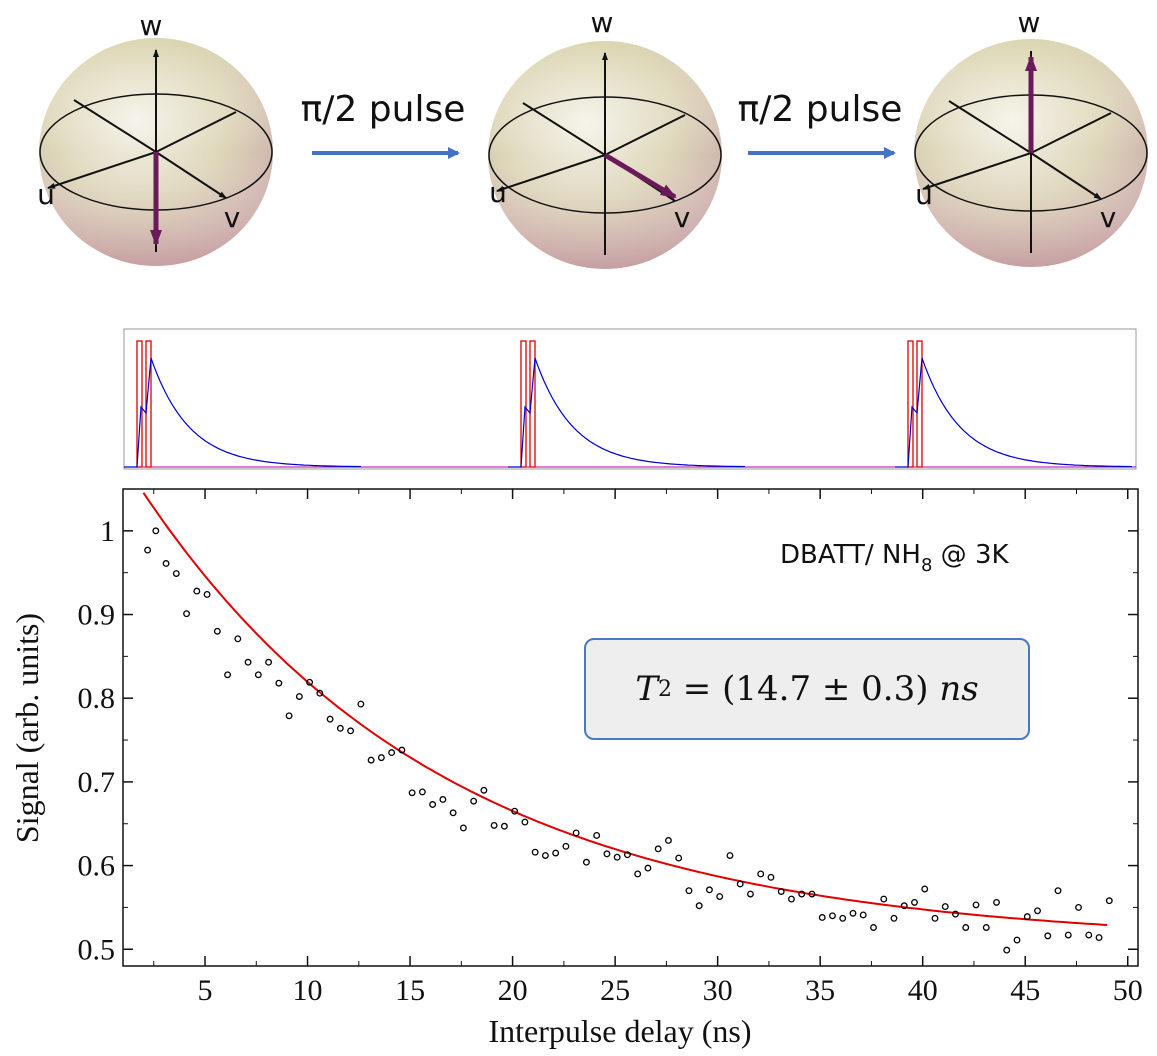 The image size is (1157, 1056). I want to click on pulse-sequence-panel, so click(630, 399).